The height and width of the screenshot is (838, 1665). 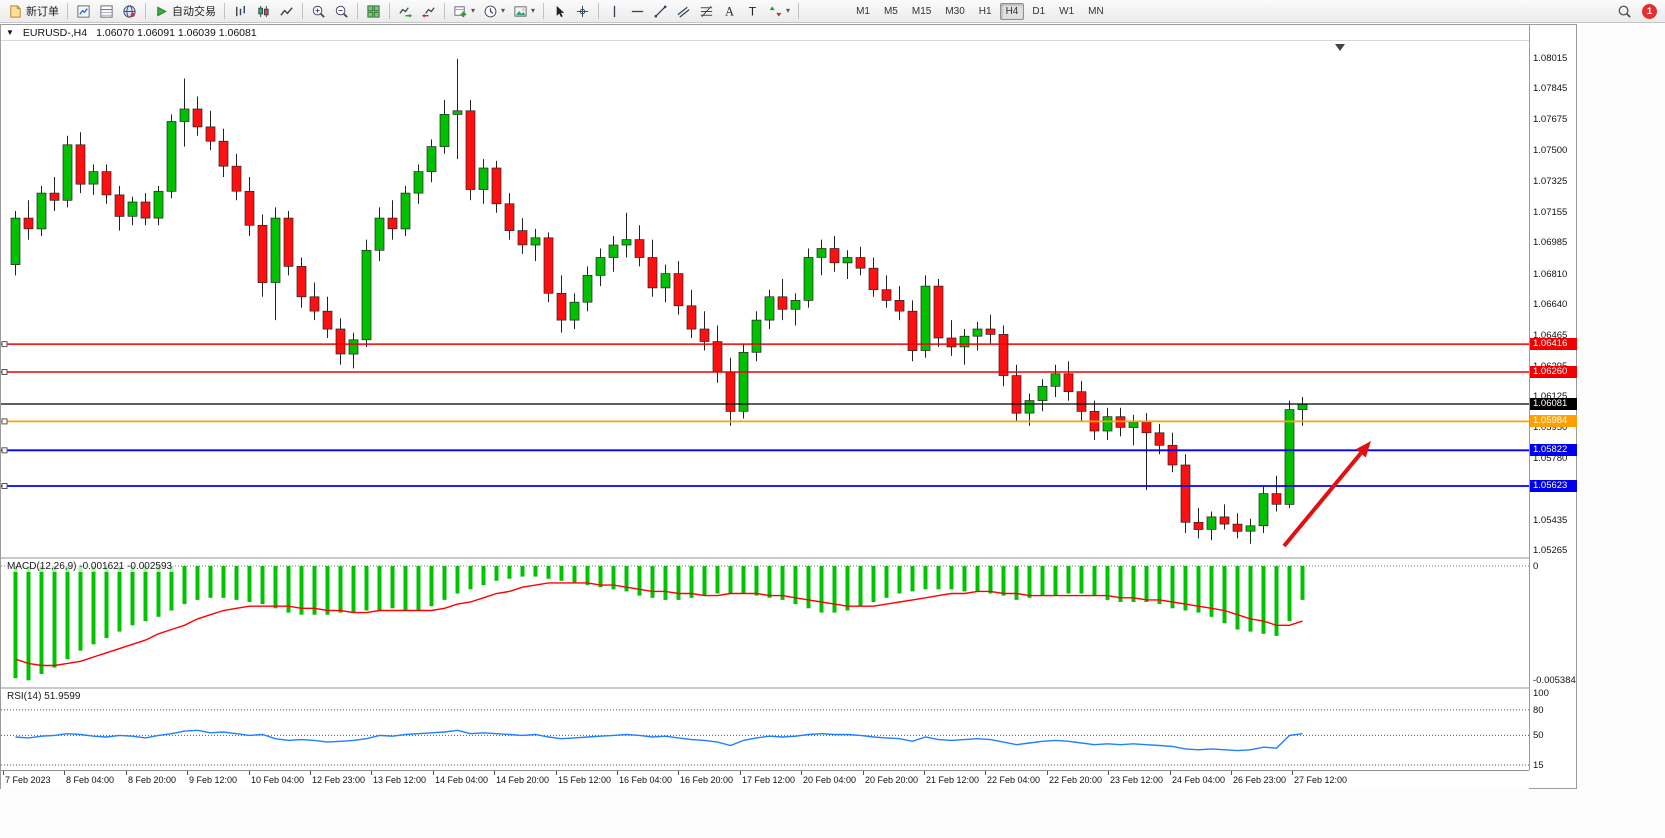 I want to click on price-badge: 1.06081, so click(x=1553, y=404).